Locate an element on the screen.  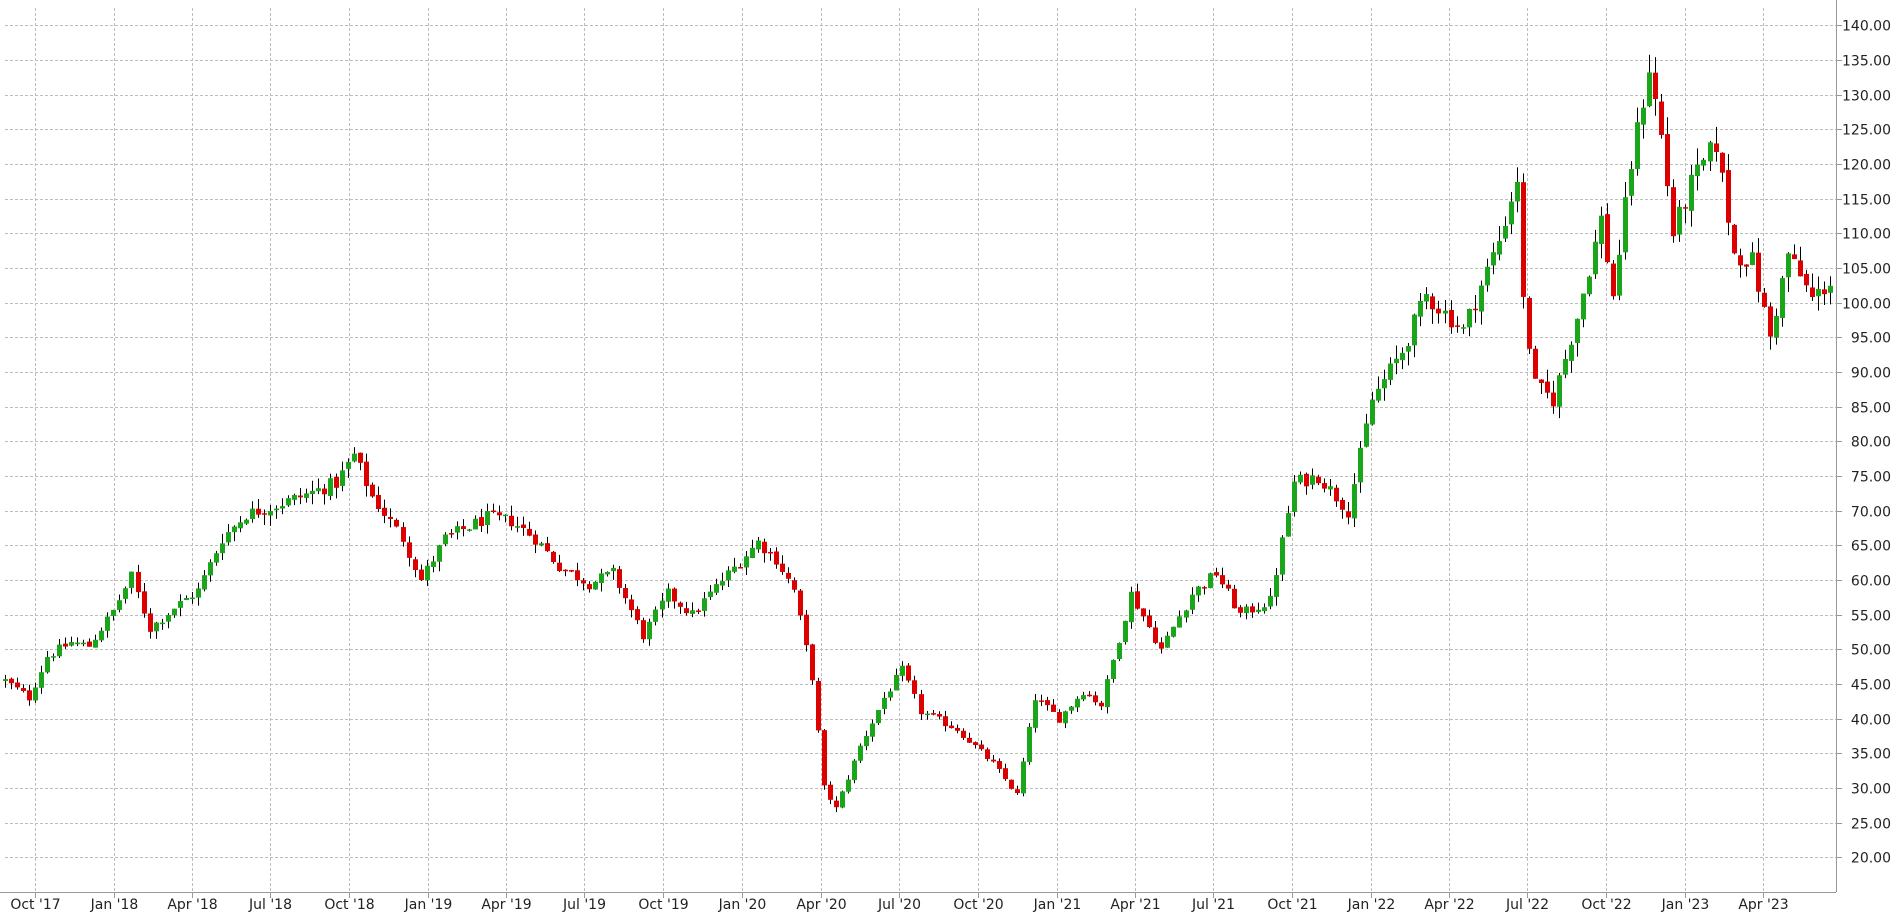
x-tick-label: Apr '21 is located at coordinates (1135, 905).